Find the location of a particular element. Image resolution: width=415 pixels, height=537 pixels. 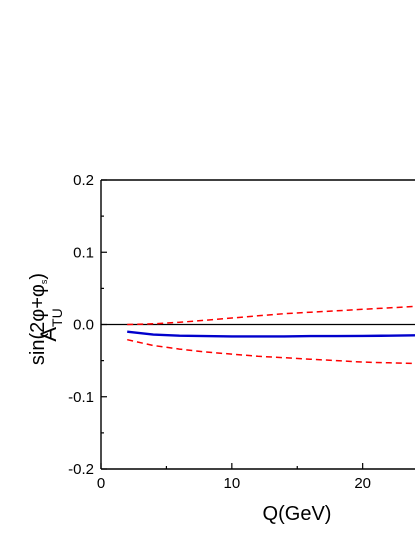

series-layer is located at coordinates (271, 335).